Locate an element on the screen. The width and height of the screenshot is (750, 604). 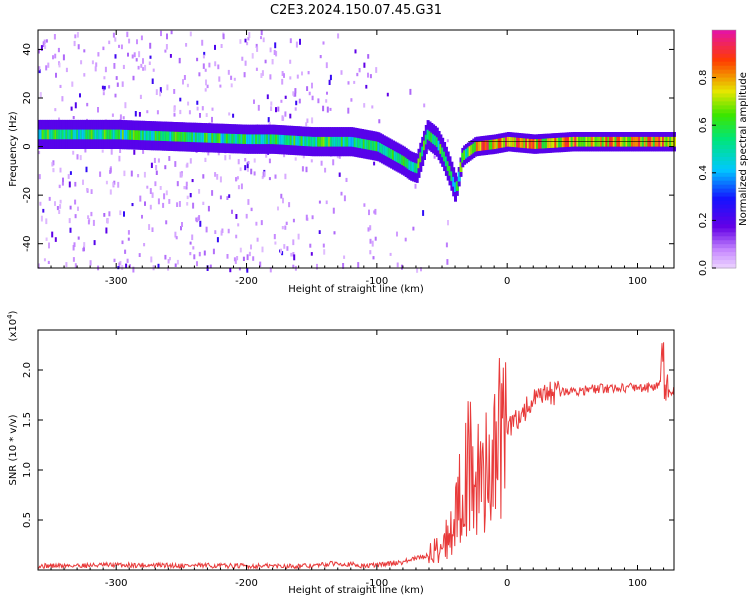
spectrogram-x-tick-label: -200 is located at coordinates (246, 281).